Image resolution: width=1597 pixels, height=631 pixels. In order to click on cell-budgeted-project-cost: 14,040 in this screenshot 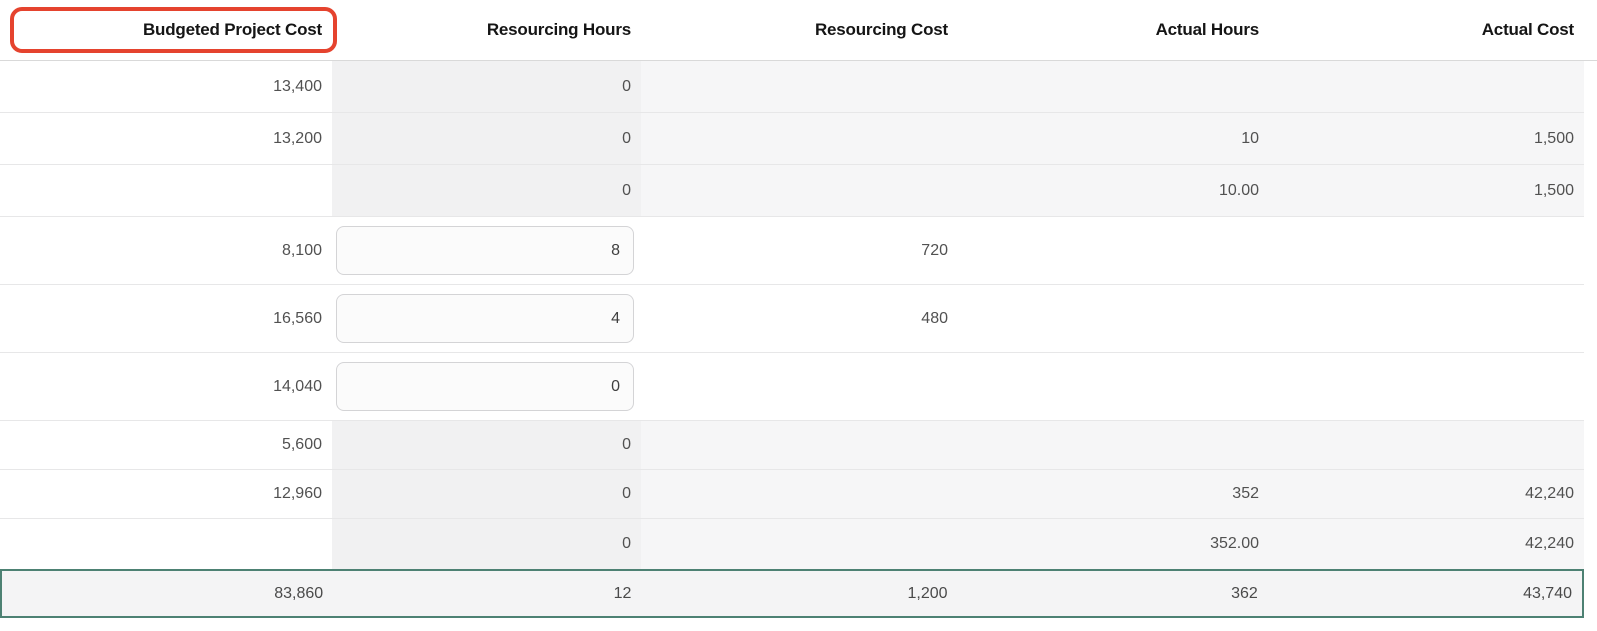, I will do `click(166, 386)`.